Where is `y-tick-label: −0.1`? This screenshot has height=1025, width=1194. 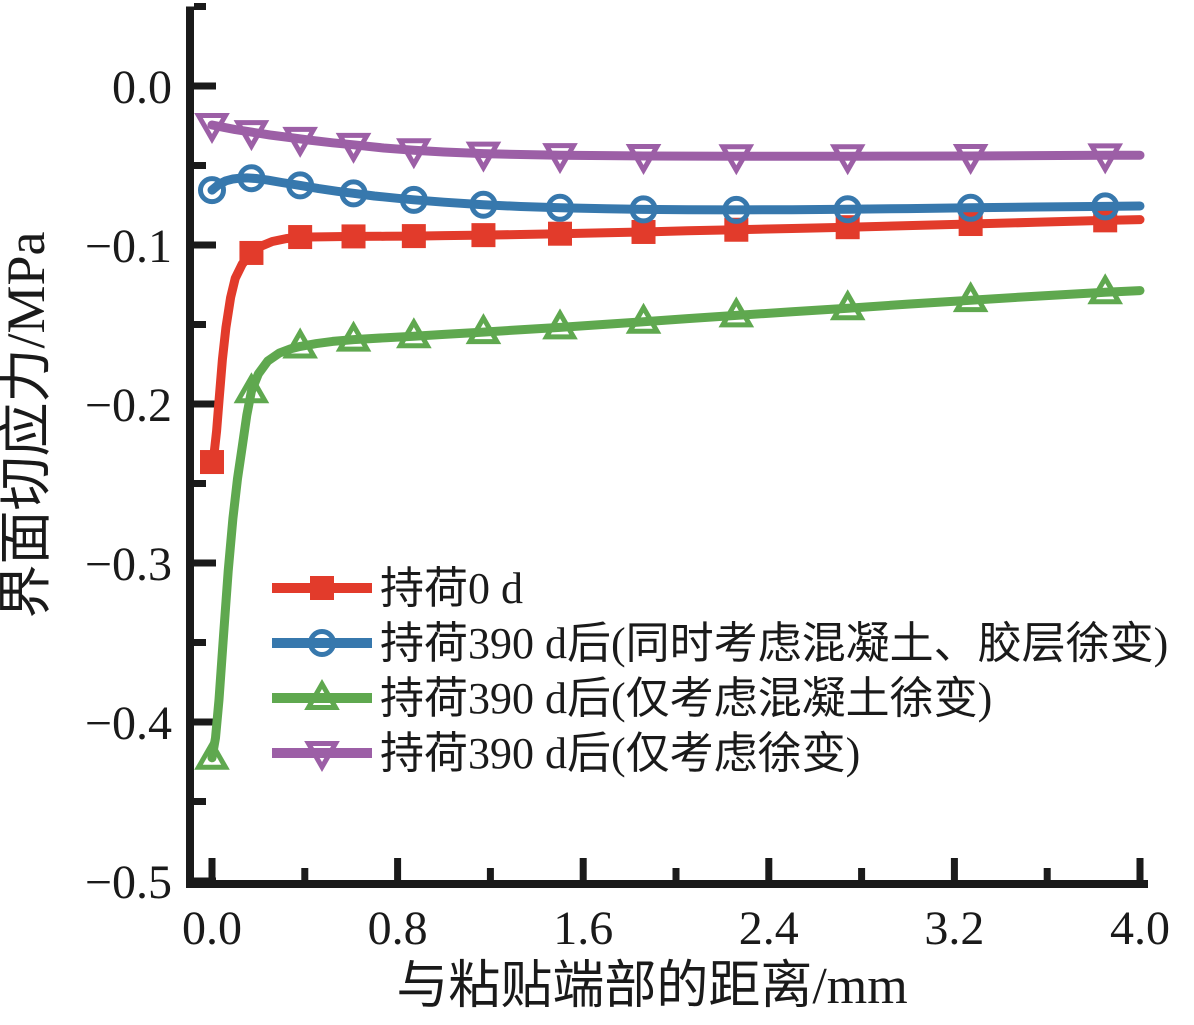
y-tick-label: −0.1 is located at coordinates (128, 246).